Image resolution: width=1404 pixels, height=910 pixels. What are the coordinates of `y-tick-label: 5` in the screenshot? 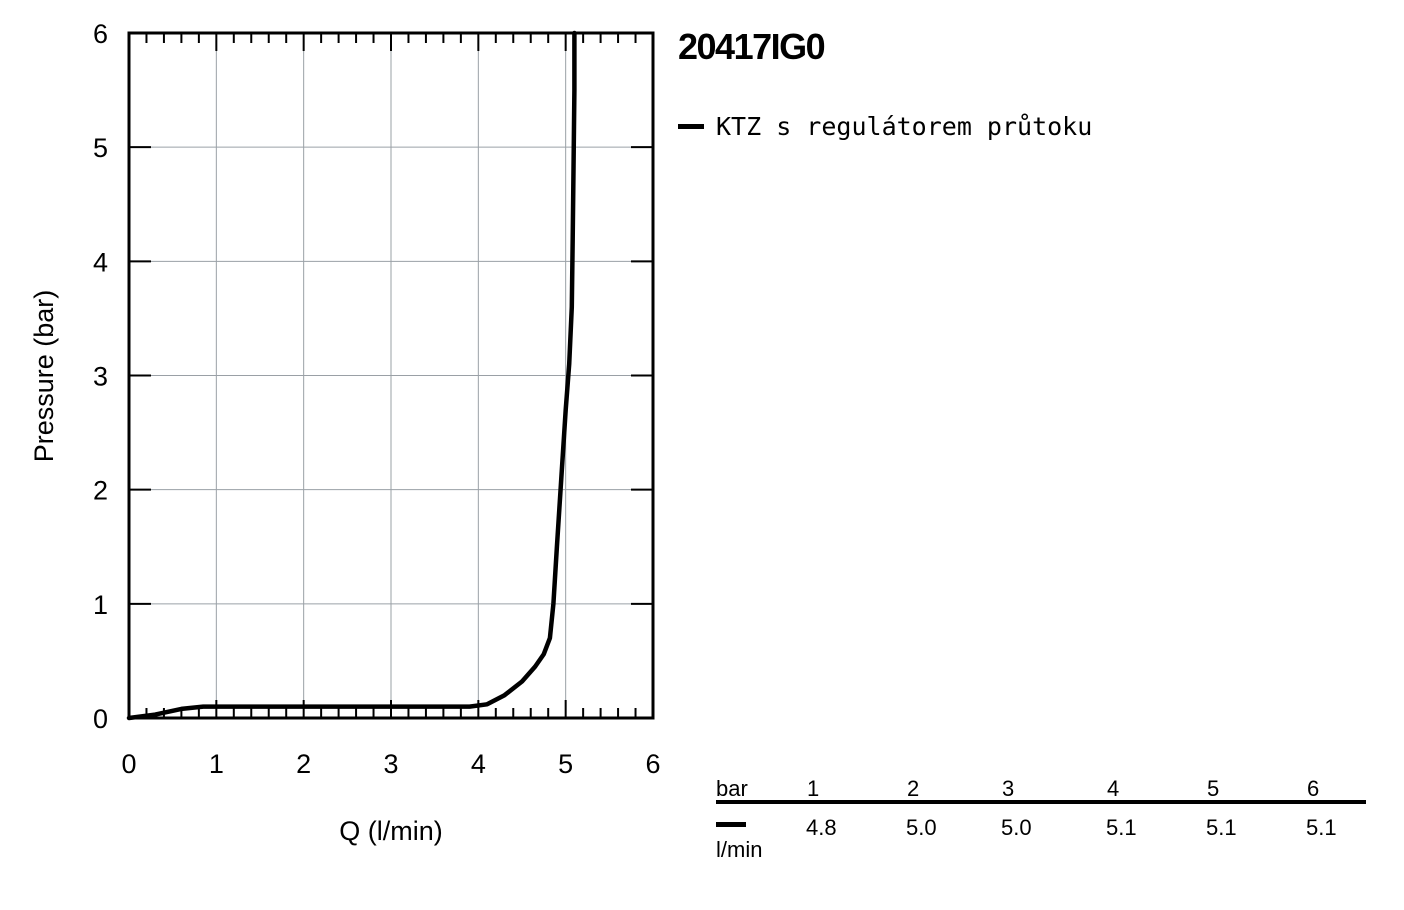 It's located at (100, 148).